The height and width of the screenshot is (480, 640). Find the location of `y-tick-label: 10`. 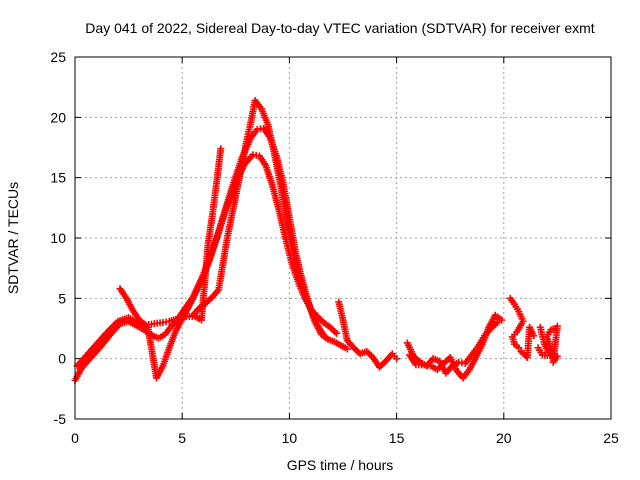

y-tick-label: 10 is located at coordinates (58, 238).